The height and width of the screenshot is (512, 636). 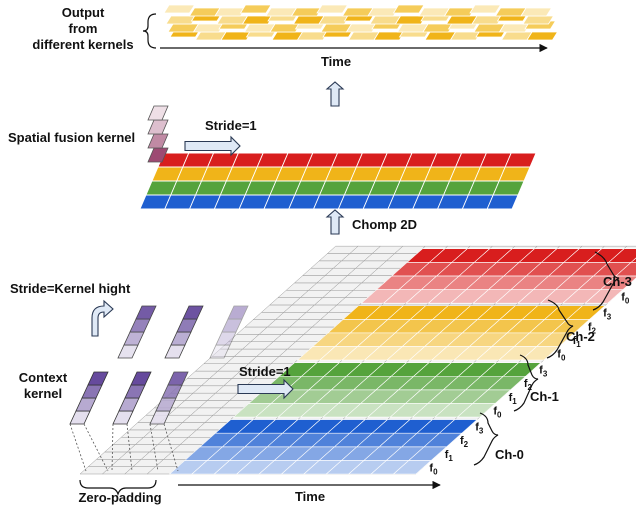 I want to click on ch0-label: Ch-0, so click(x=509, y=454).